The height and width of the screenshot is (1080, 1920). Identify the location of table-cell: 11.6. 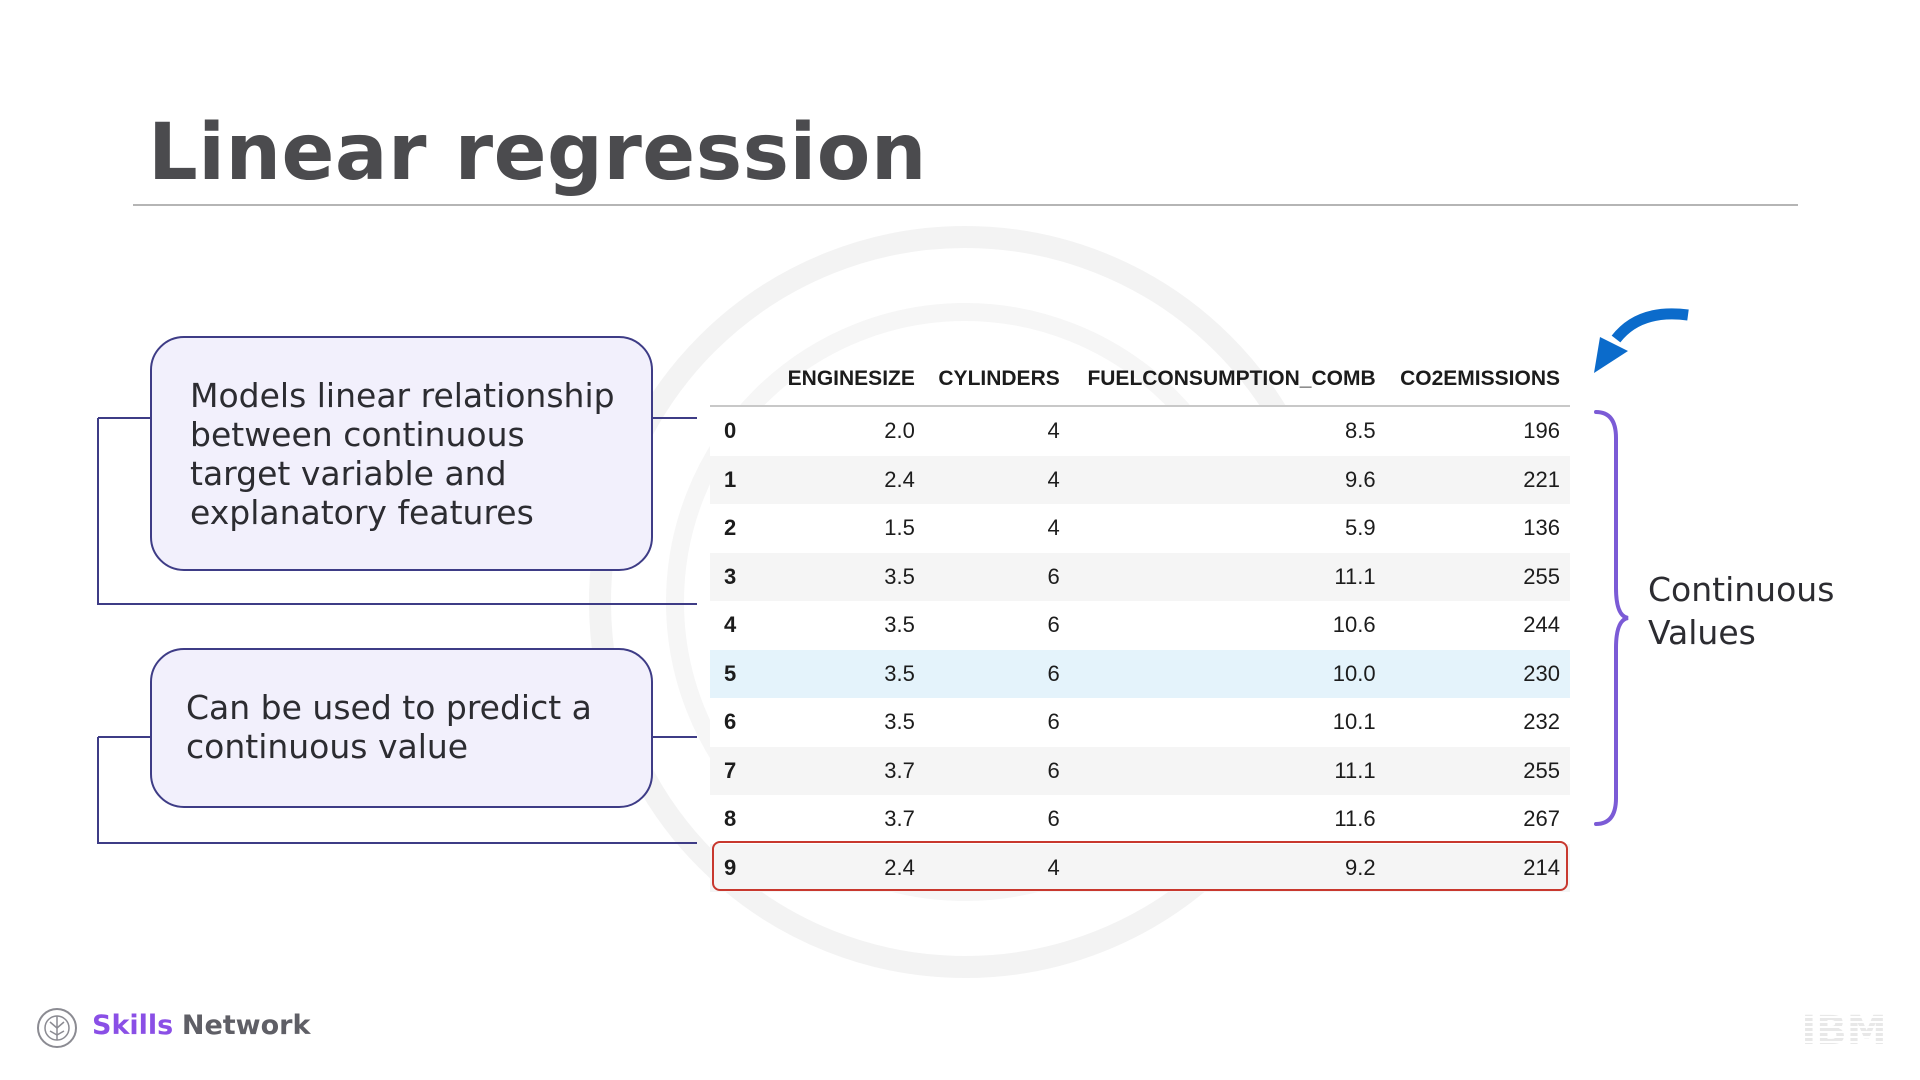
(1227, 819).